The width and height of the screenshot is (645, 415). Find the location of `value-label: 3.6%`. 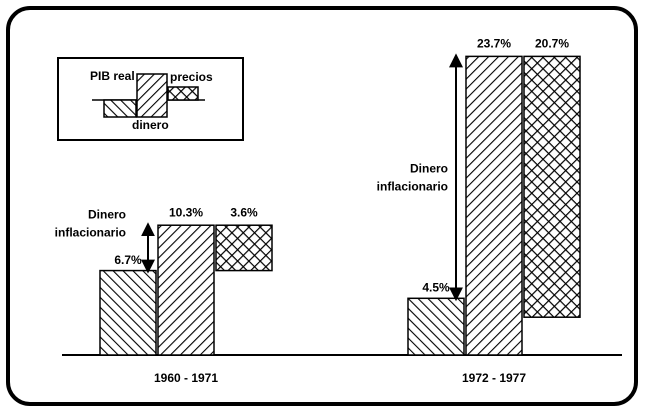

value-label: 3.6% is located at coordinates (244, 212).